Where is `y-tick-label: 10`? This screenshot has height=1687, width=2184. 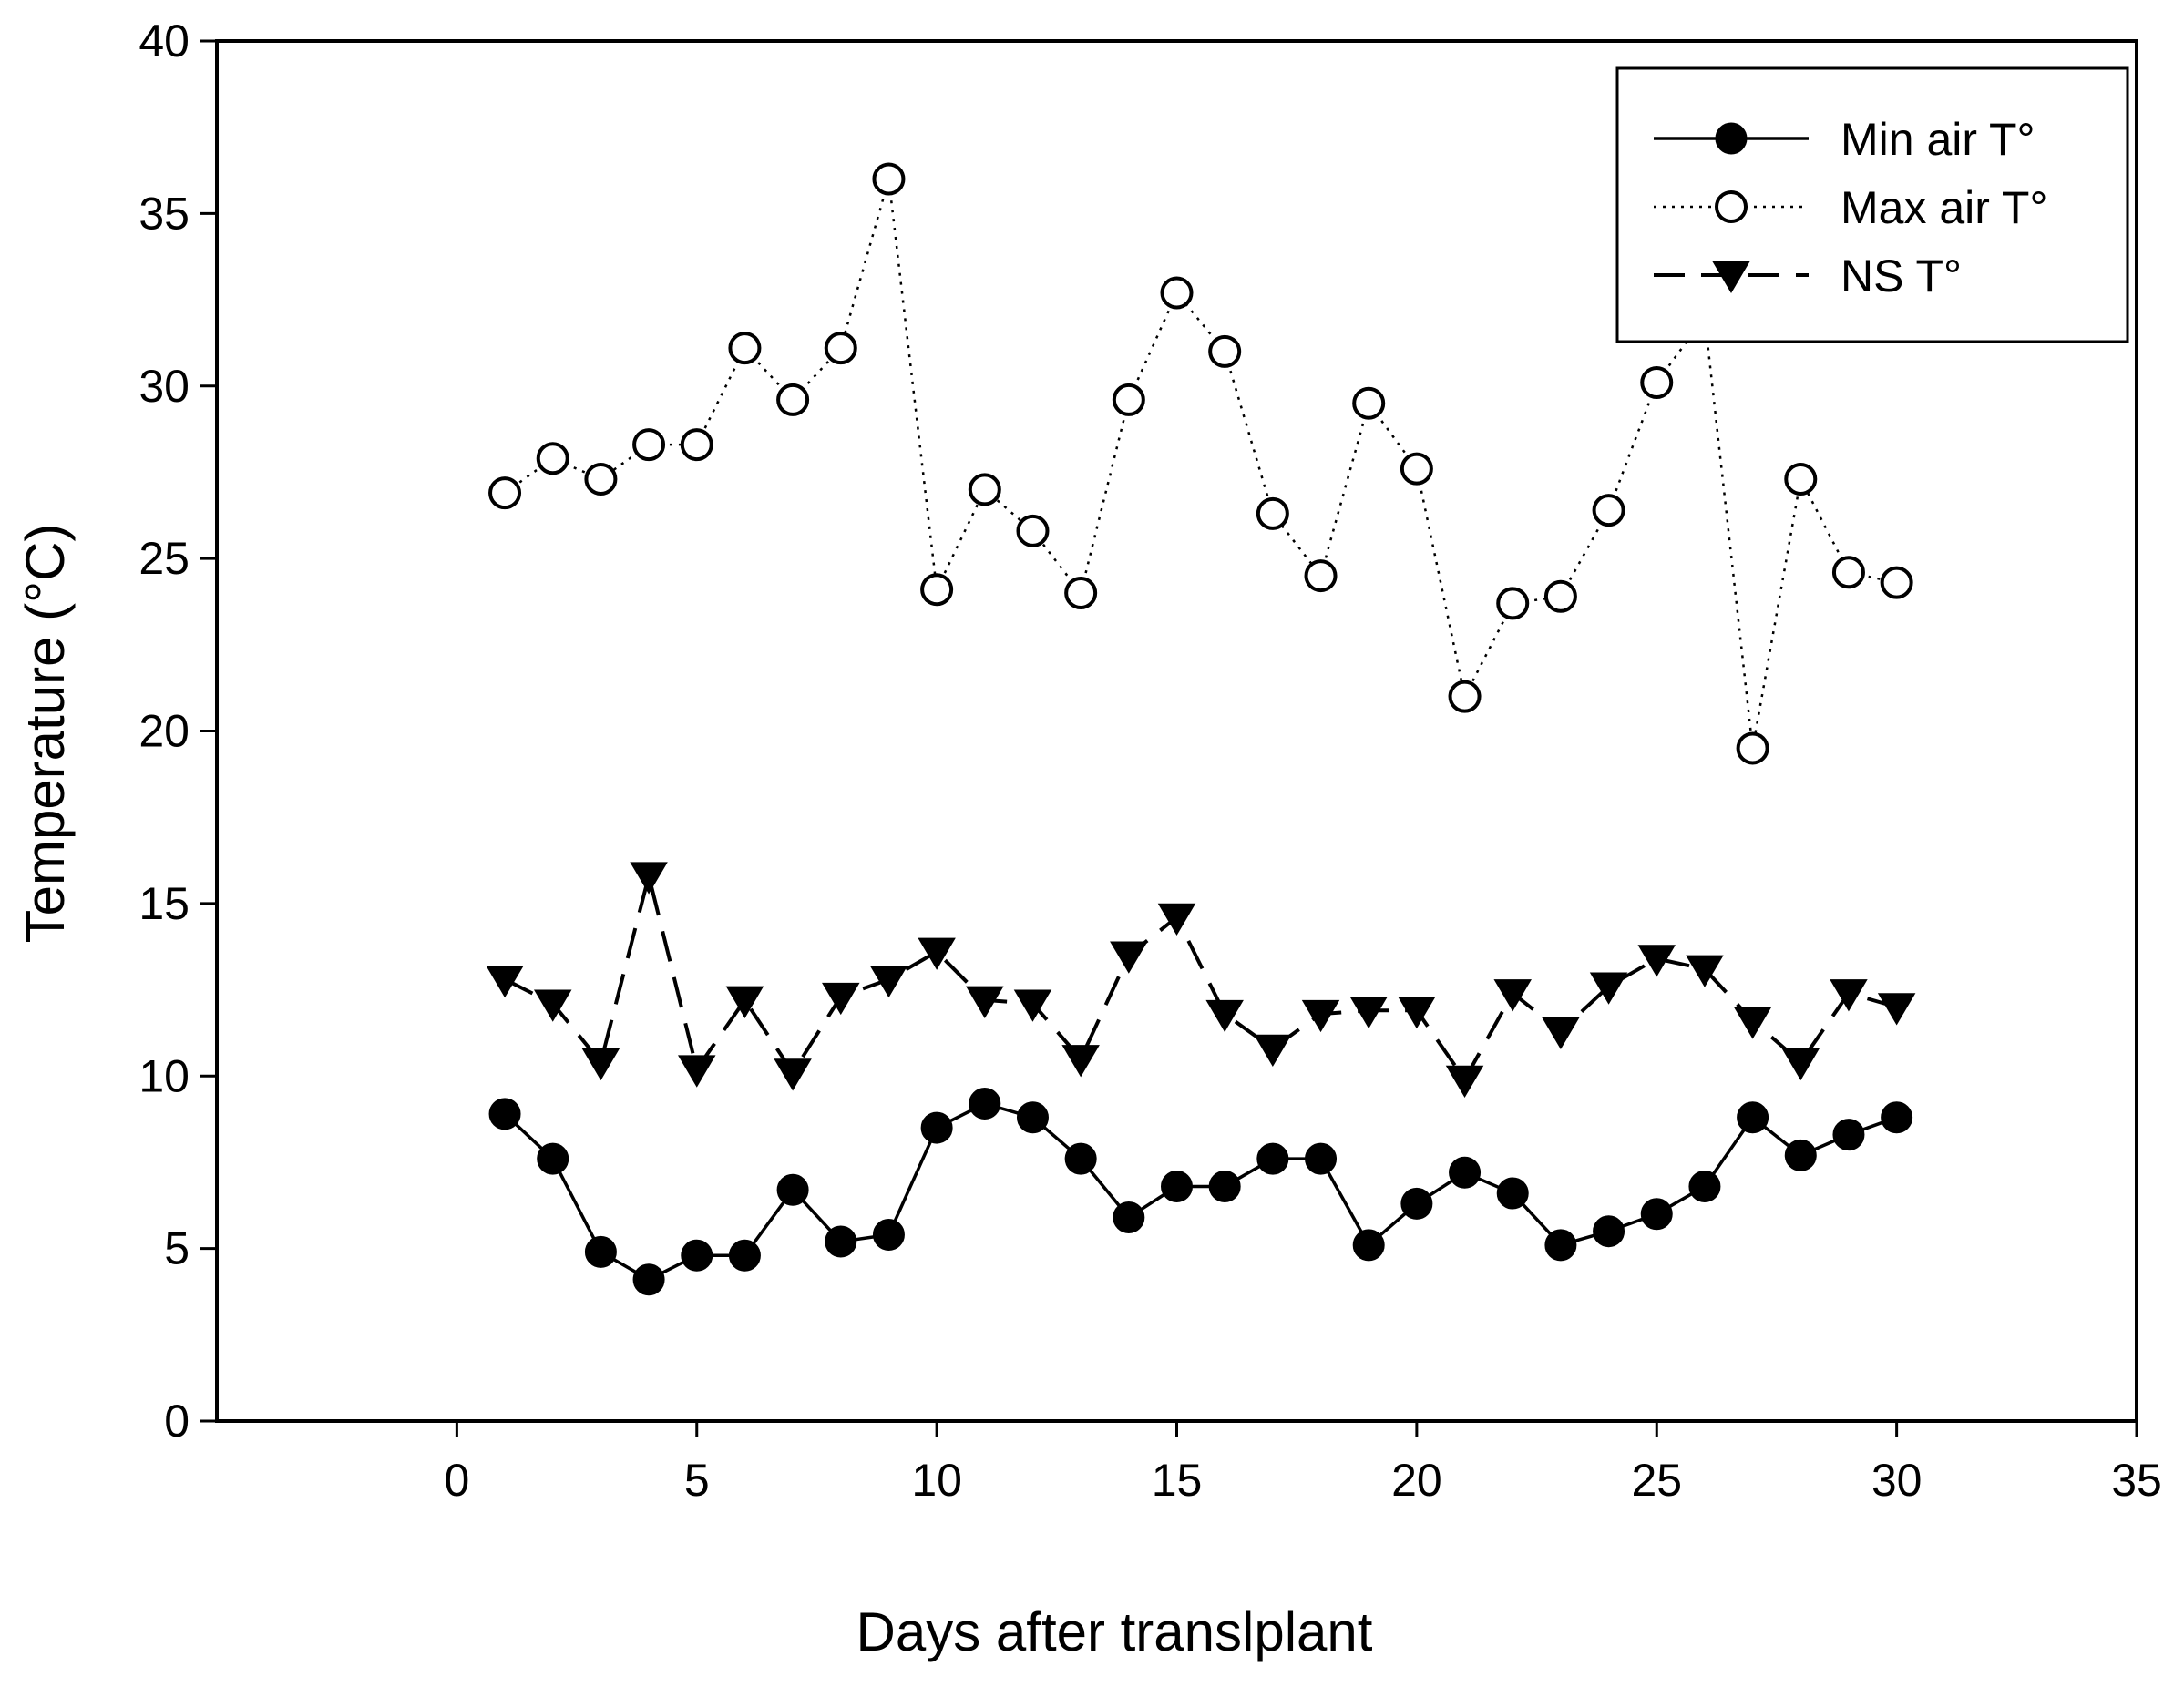
y-tick-label: 10 is located at coordinates (164, 1075).